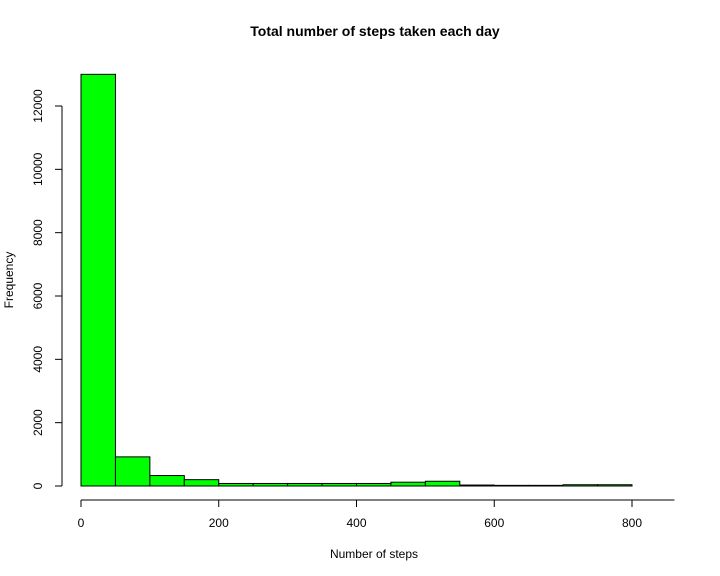 The image size is (720, 576). Describe the element at coordinates (632, 523) in the screenshot. I see `x-tick-label-800: 800` at that location.